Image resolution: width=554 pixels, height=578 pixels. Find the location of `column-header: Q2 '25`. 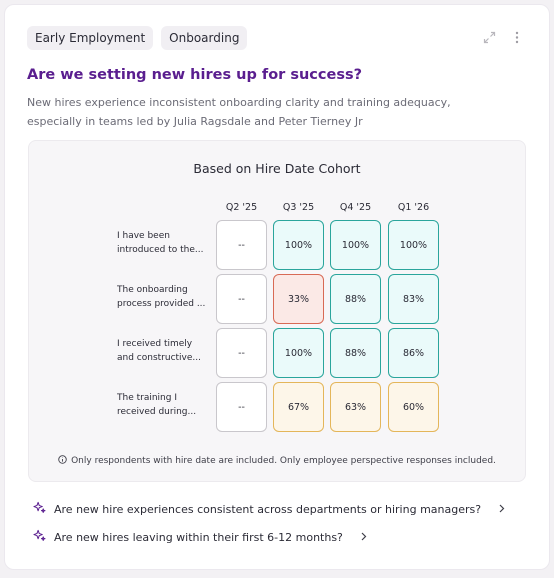

column-header: Q2 '25 is located at coordinates (241, 207).